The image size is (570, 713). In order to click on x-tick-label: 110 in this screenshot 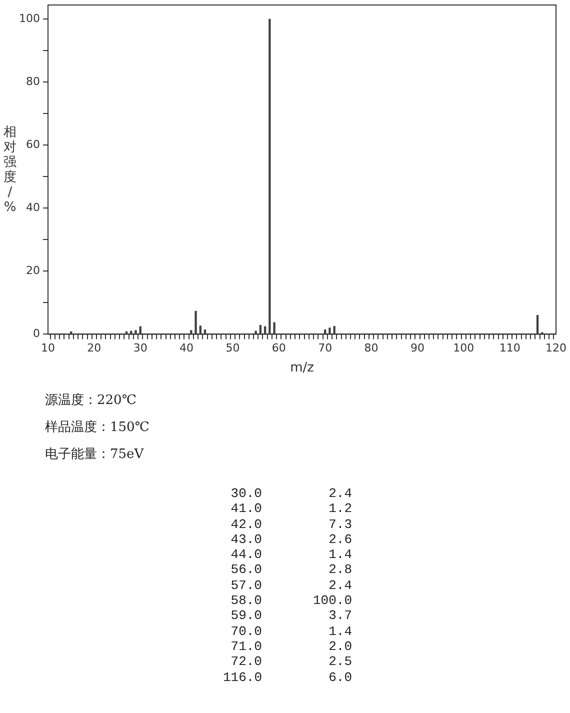, I will do `click(509, 348)`.